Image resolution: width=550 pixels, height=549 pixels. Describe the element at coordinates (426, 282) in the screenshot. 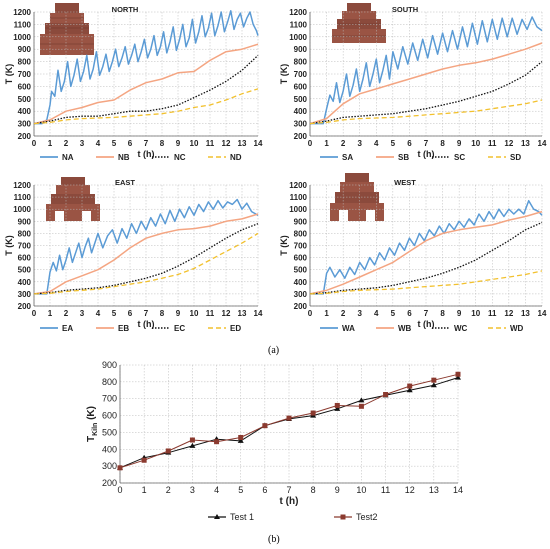

I see `series-line-wd` at that location.